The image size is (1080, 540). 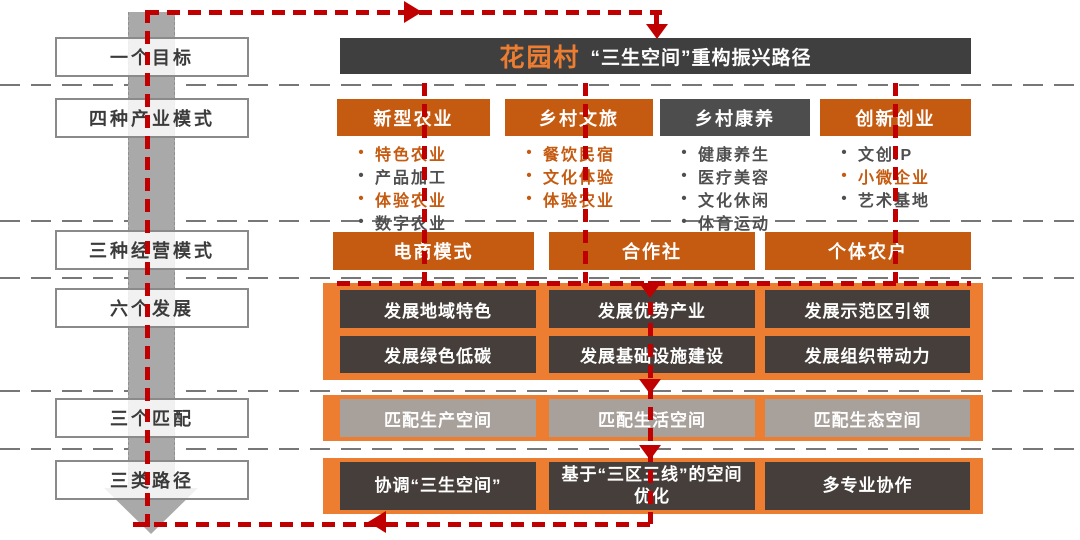 I want to click on flow-line-left, so click(x=147, y=268).